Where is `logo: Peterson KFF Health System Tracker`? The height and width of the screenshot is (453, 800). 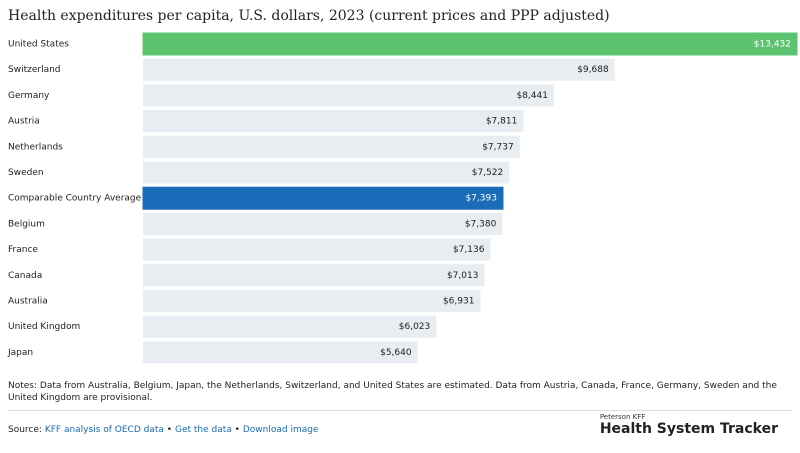
logo: Peterson KFF Health System Tracker is located at coordinates (689, 425).